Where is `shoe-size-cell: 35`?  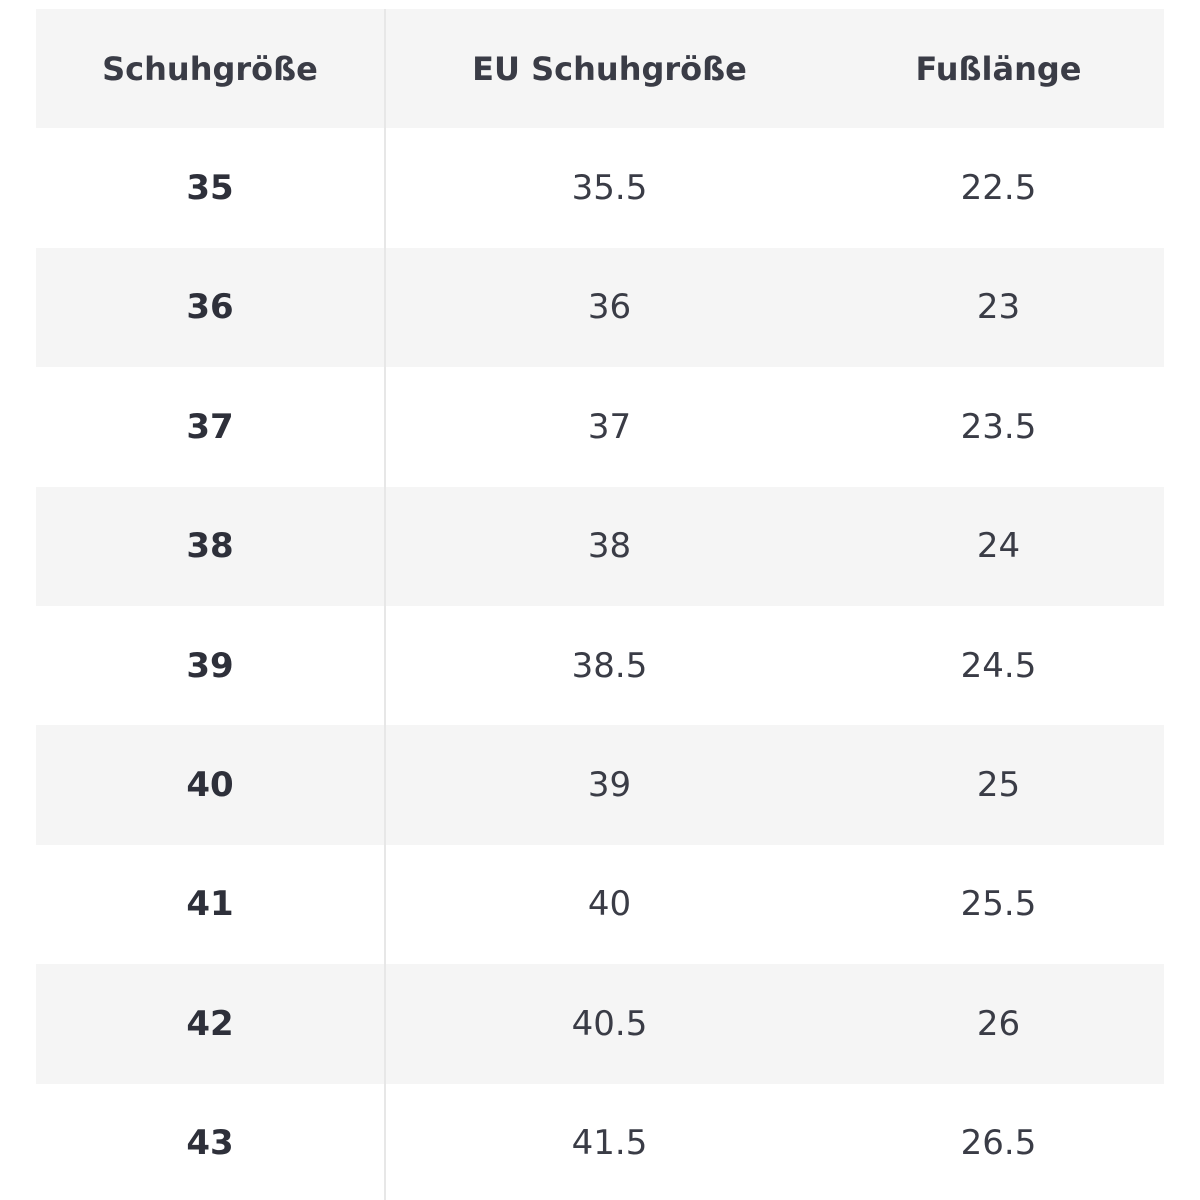 shoe-size-cell: 35 is located at coordinates (211, 188).